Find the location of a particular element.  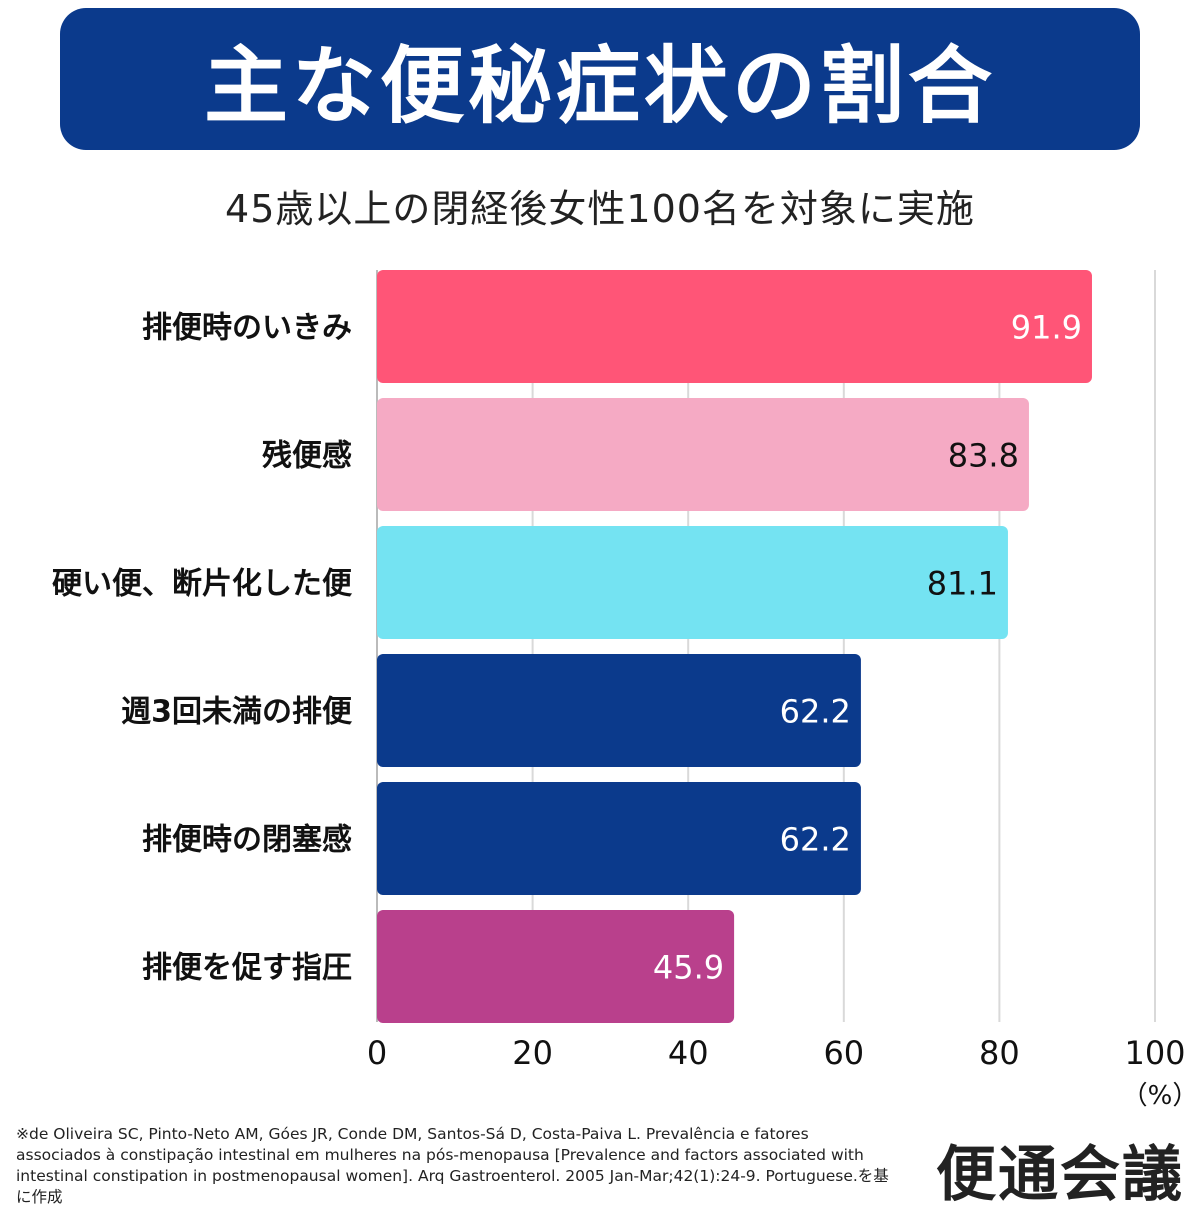

value-label-3: 62.2 is located at coordinates (815, 712).